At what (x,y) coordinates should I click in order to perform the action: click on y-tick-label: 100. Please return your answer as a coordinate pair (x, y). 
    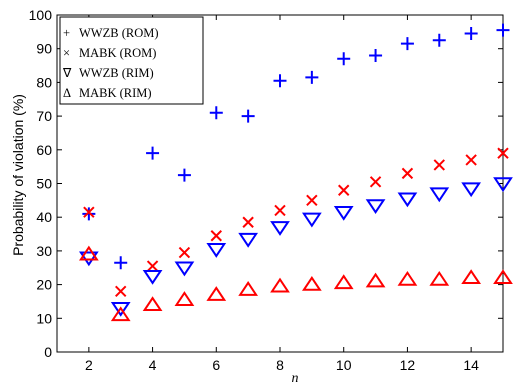
    Looking at the image, I should click on (41, 15).